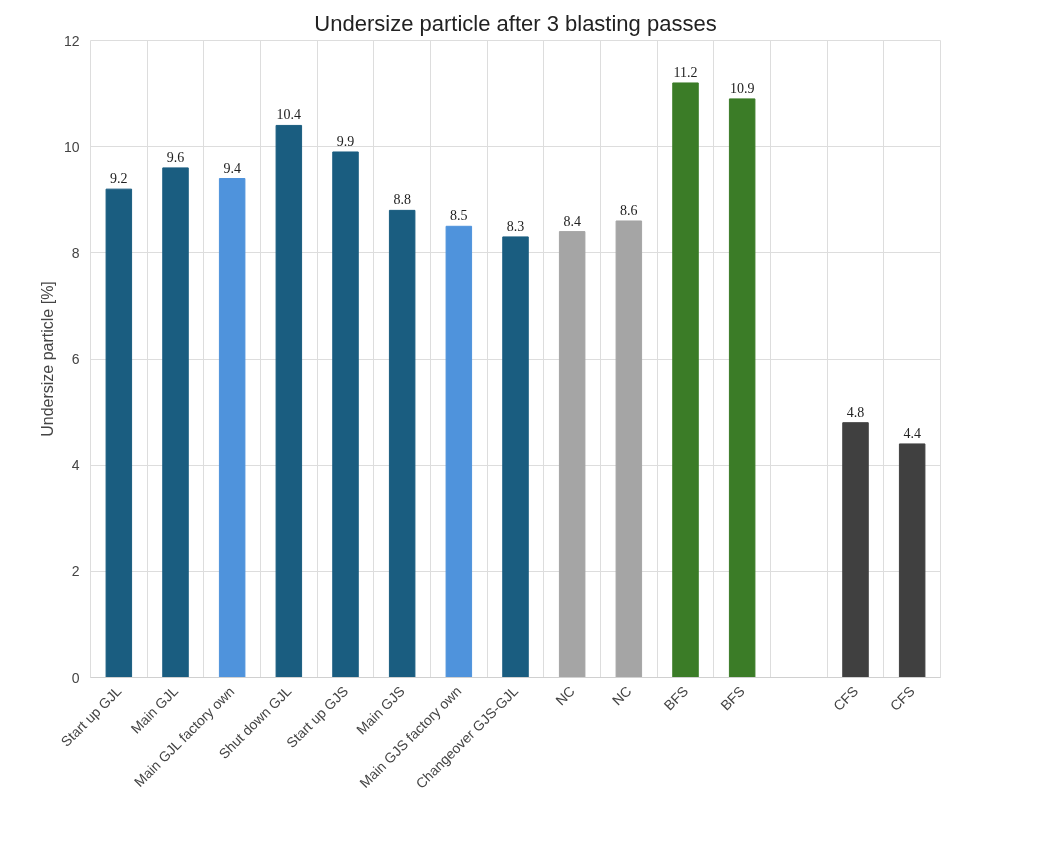  What do you see at coordinates (459, 216) in the screenshot?
I see `data-label: 8.5` at bounding box center [459, 216].